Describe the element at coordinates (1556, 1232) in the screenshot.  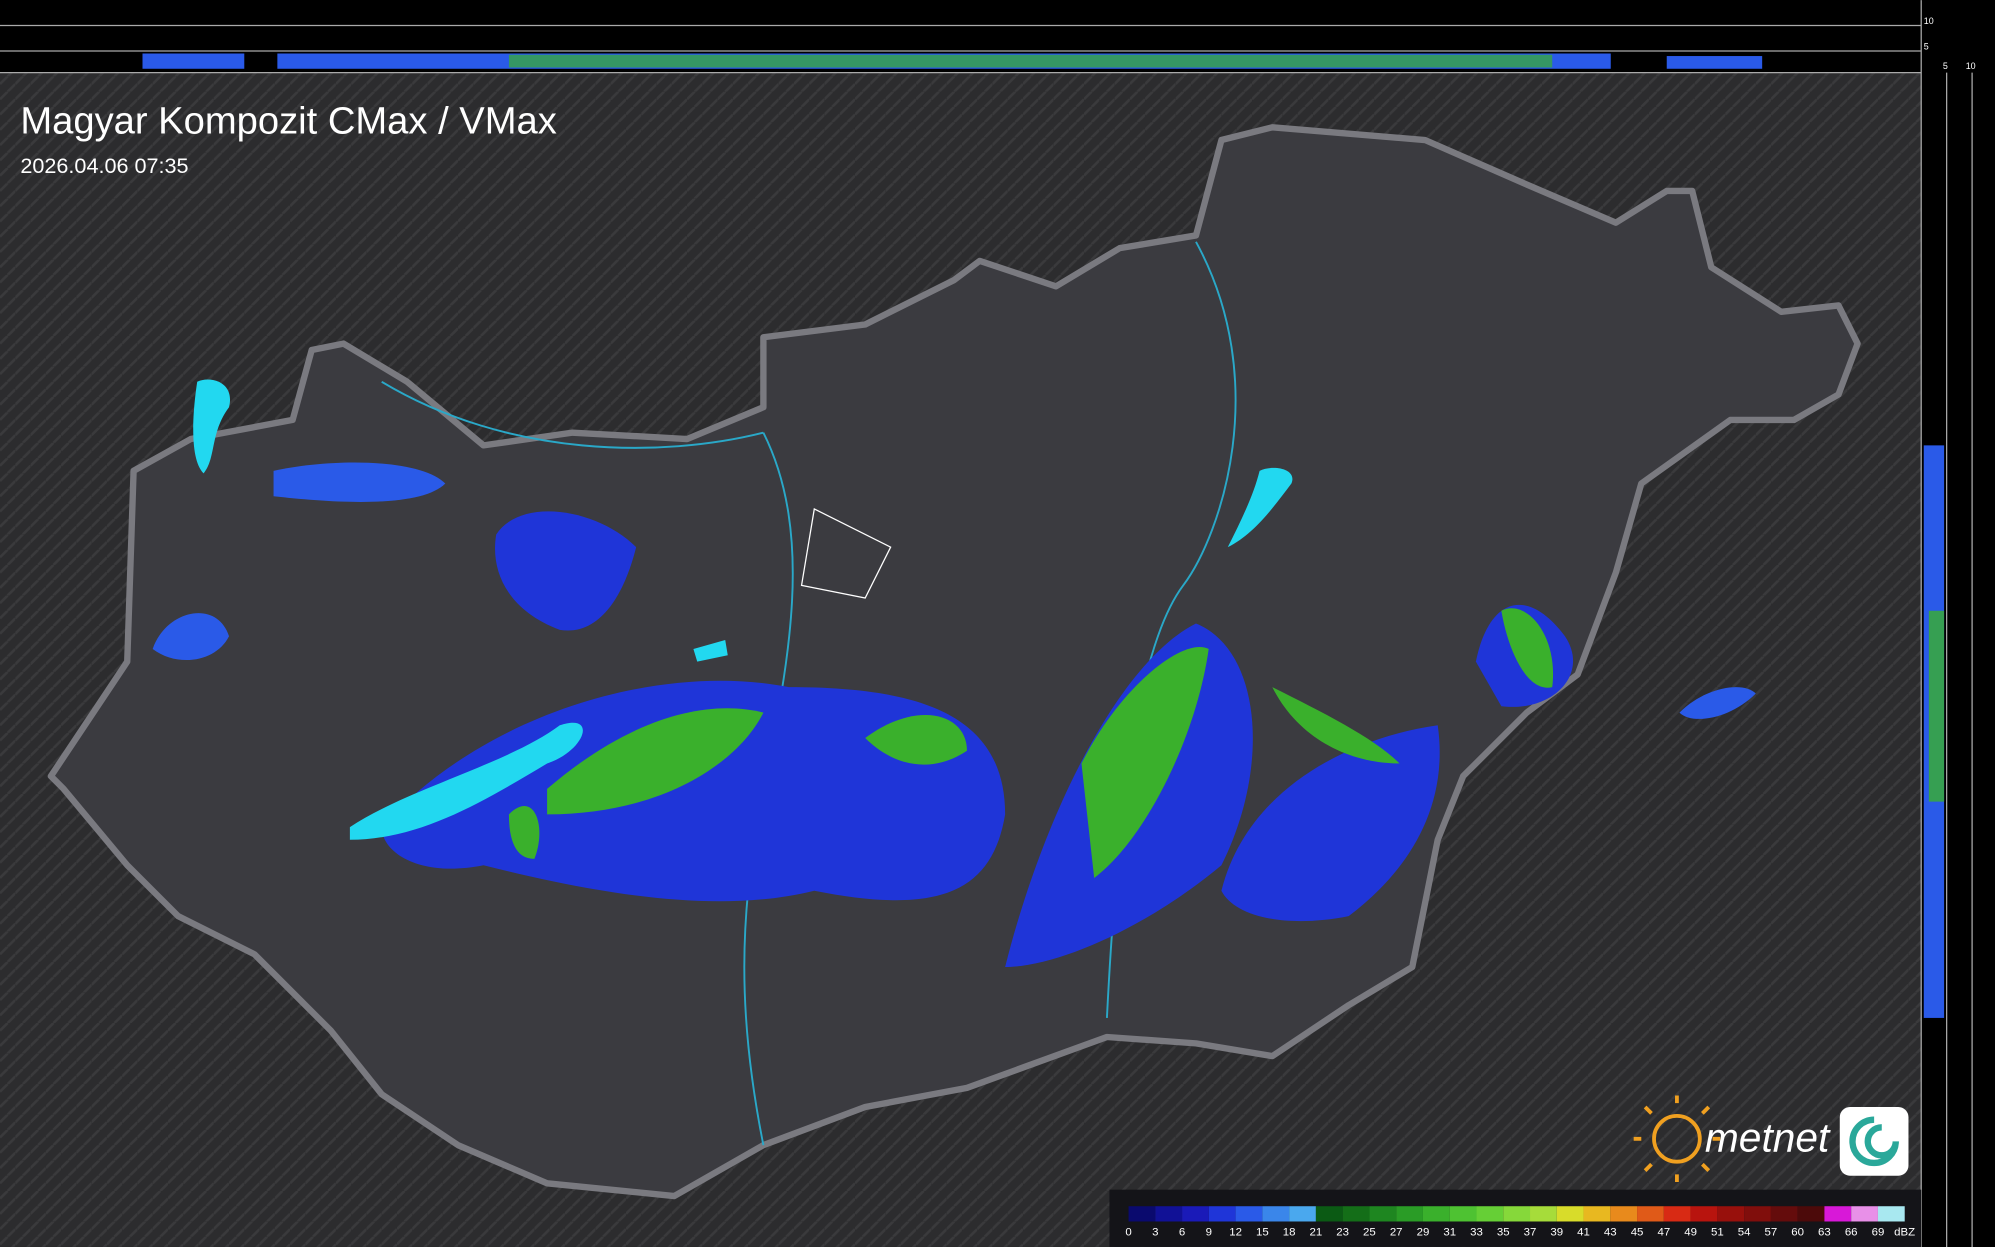
I see `legend-label: 39` at that location.